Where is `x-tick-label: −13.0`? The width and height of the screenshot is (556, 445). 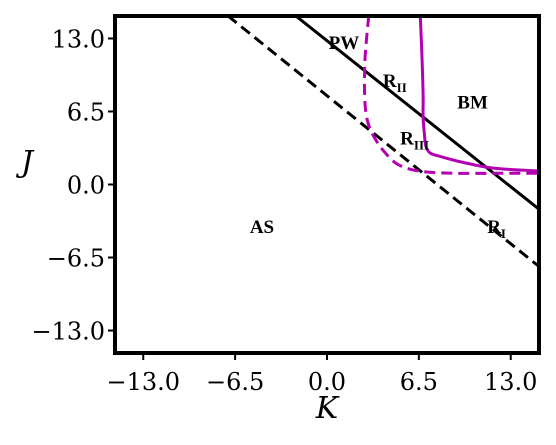 x-tick-label: −13.0 is located at coordinates (143, 382).